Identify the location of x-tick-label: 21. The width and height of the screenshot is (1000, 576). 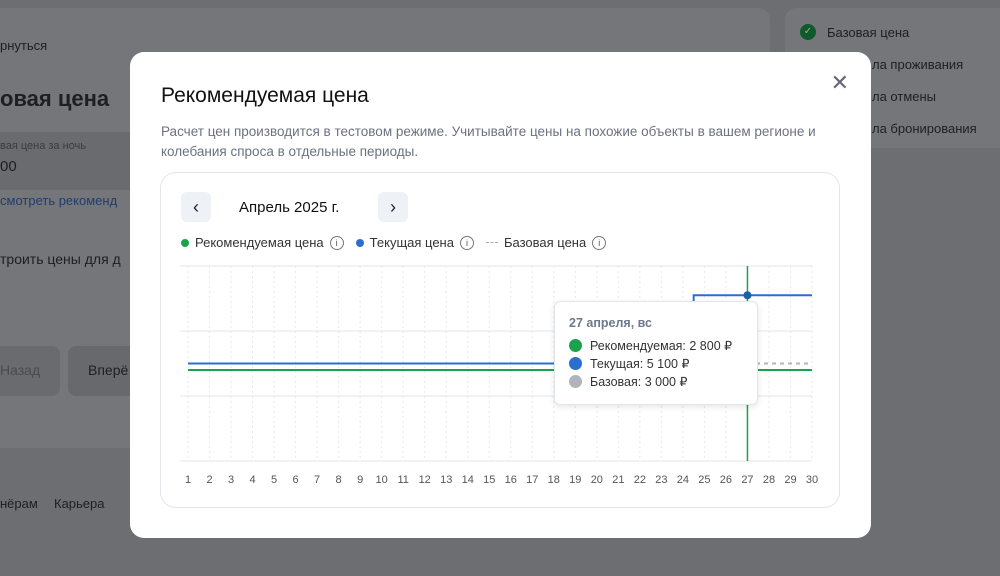
(618, 480).